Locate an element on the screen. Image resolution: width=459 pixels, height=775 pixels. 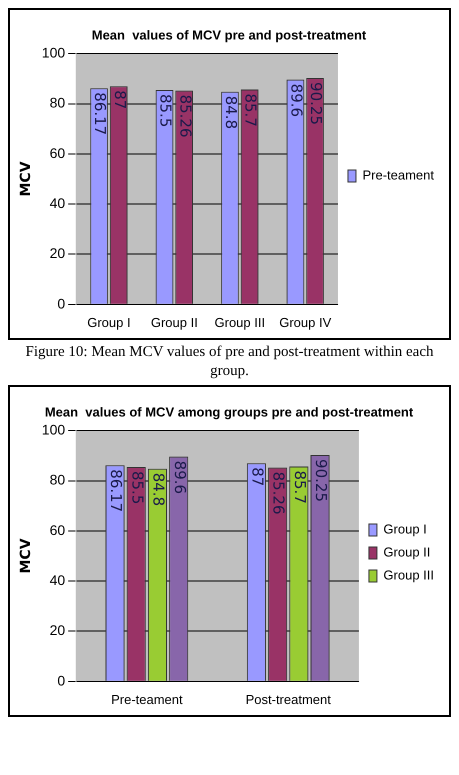
legend-label: Group III is located at coordinates (408, 575).